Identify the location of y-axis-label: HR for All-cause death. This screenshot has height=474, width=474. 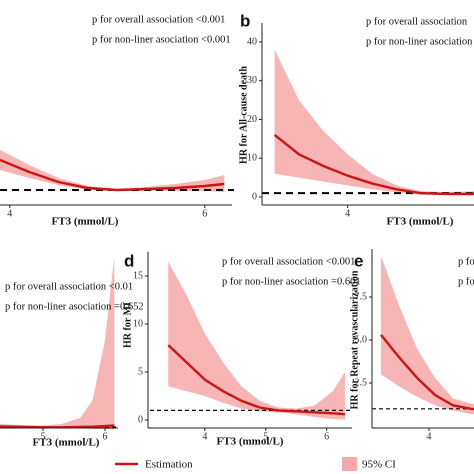
(243, 115).